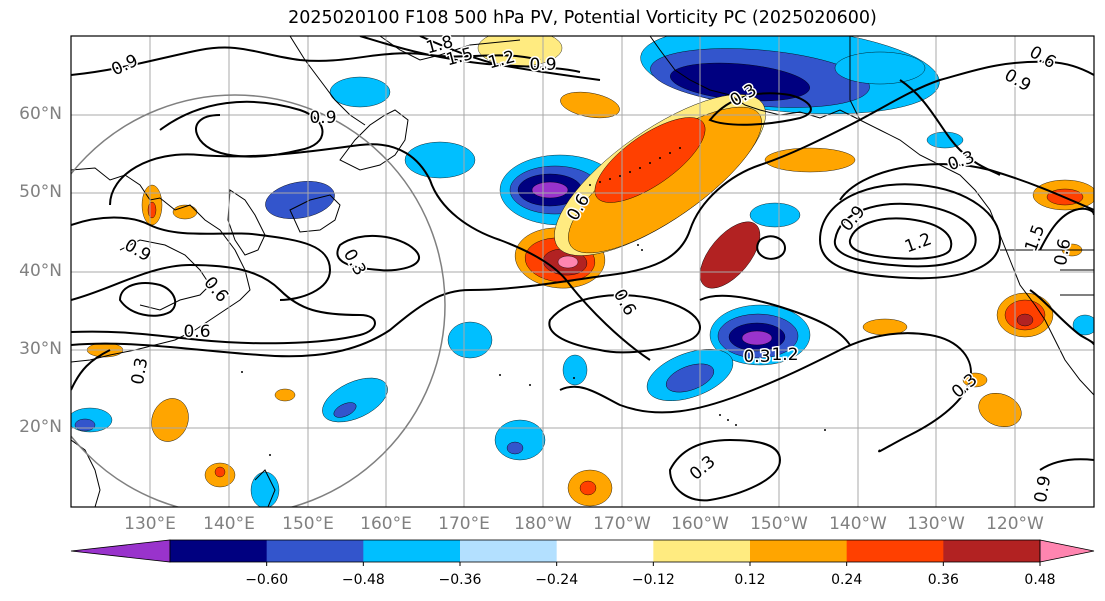  What do you see at coordinates (308, 524) in the screenshot?
I see `longitude-label: 150°E` at bounding box center [308, 524].